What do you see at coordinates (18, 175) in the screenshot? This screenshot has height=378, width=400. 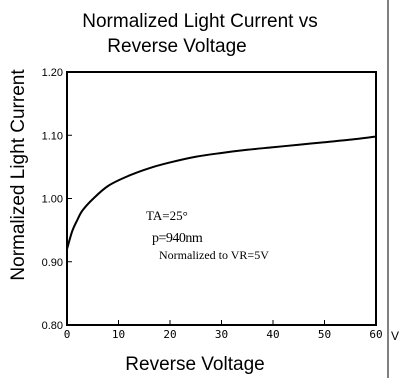 I see `y-axis-label: Normalized Light Current` at bounding box center [18, 175].